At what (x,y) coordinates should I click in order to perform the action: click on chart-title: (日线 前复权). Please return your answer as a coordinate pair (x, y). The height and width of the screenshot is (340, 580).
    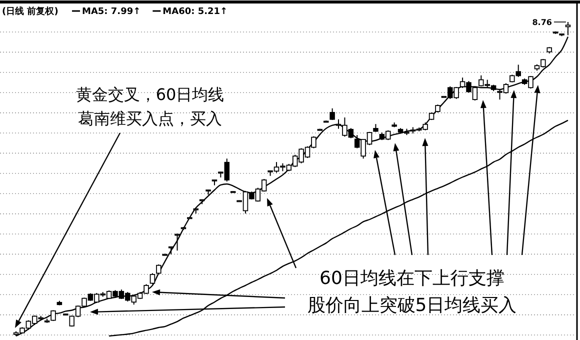
    Looking at the image, I should click on (30, 11).